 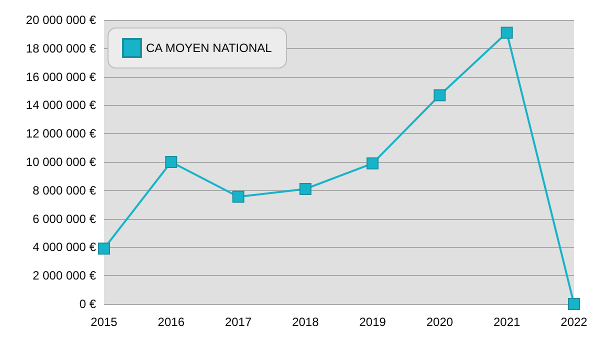 What do you see at coordinates (306, 322) in the screenshot?
I see `x-tick-label: 2018` at bounding box center [306, 322].